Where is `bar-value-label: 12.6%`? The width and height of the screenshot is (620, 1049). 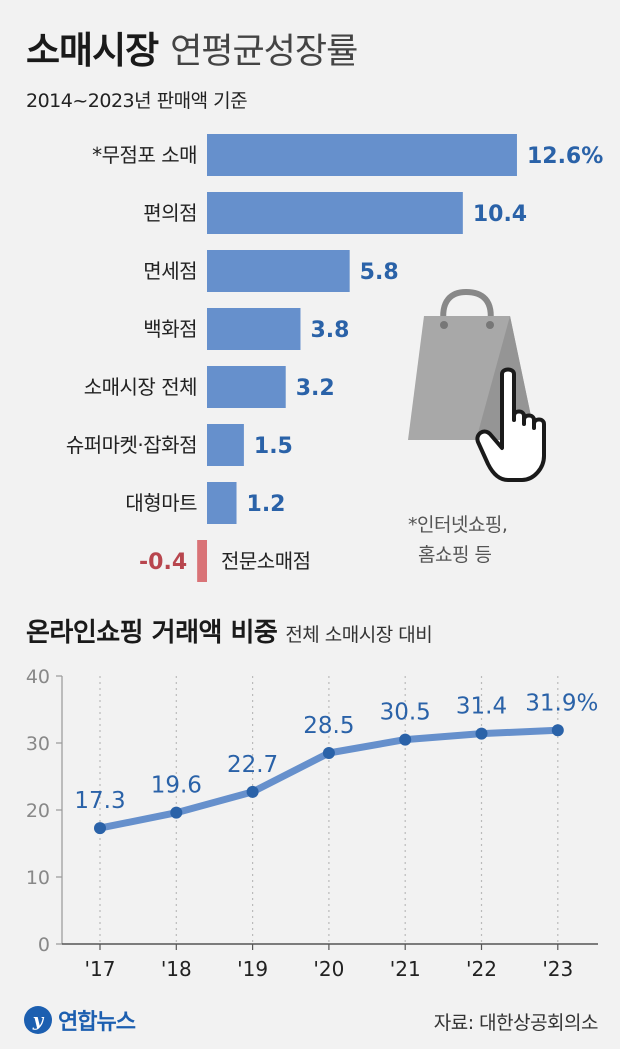 bar-value-label: 12.6% is located at coordinates (565, 156).